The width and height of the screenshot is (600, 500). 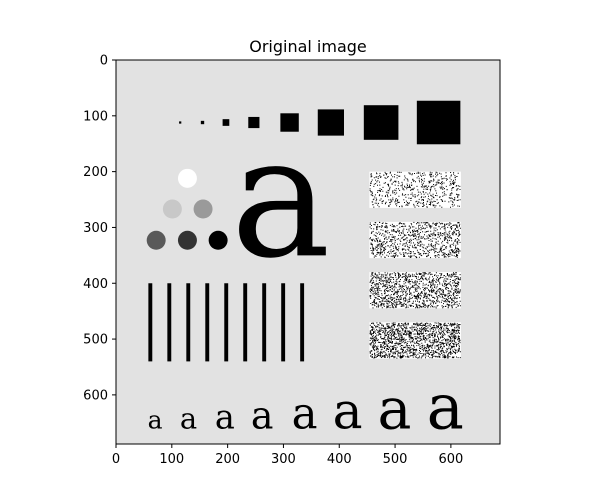 I want to click on x-axis: 0 100 200 300 400 500 600, so click(x=287, y=455).